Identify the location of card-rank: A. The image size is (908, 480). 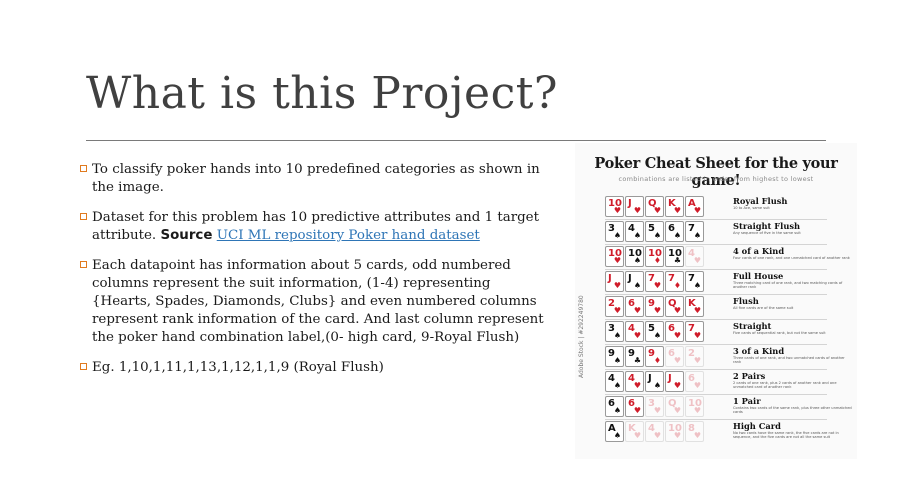
(692, 203).